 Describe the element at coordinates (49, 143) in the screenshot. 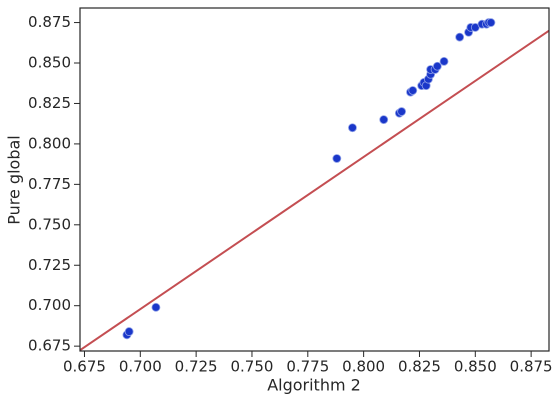

I see `y-tick-label: 0.800` at that location.